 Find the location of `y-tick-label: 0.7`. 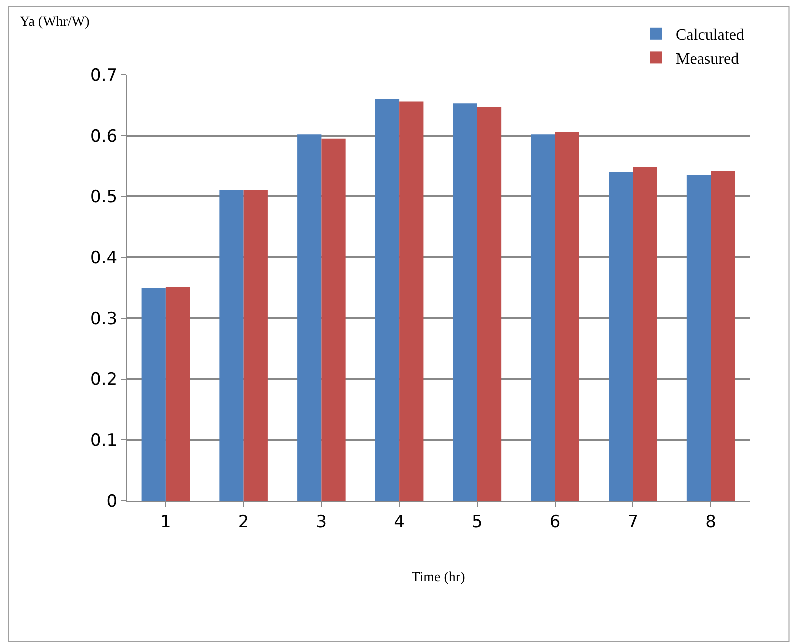

y-tick-label: 0.7 is located at coordinates (104, 76).